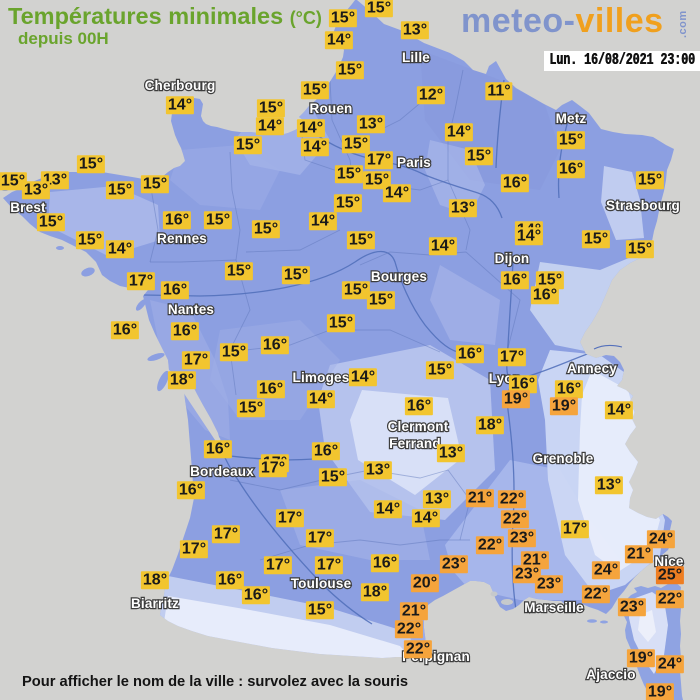 The width and height of the screenshot is (700, 700). I want to click on svg-text: Metz, so click(571, 118).